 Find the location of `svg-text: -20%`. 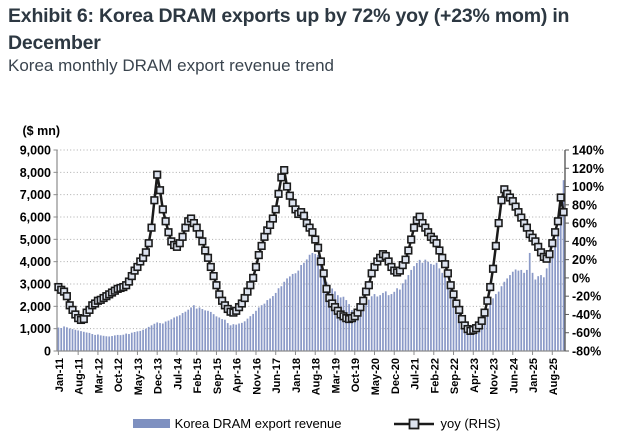

svg-text: -20% is located at coordinates (586, 297).